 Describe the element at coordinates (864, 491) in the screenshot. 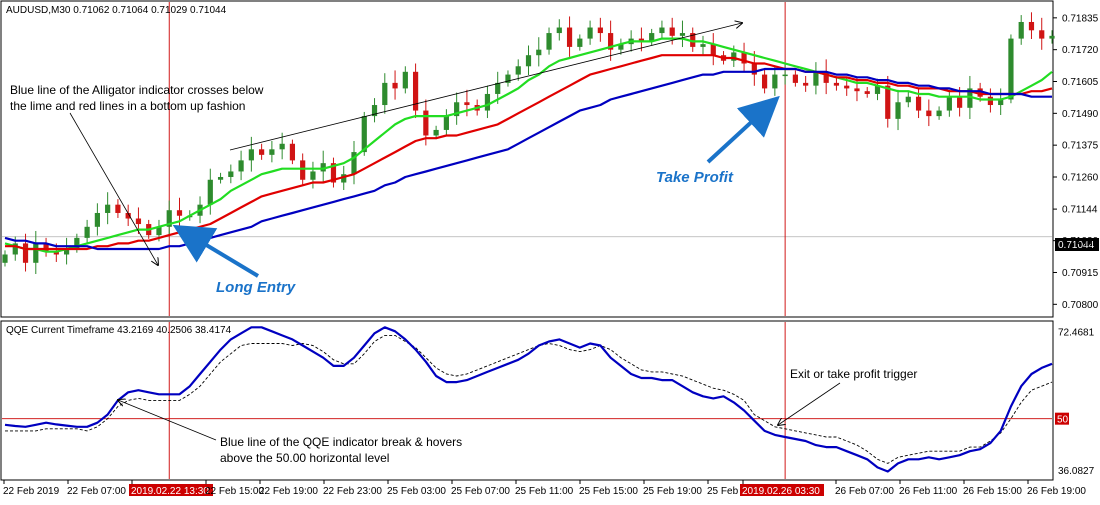

I see `time-tick-label: 26 Feb 07:00` at that location.